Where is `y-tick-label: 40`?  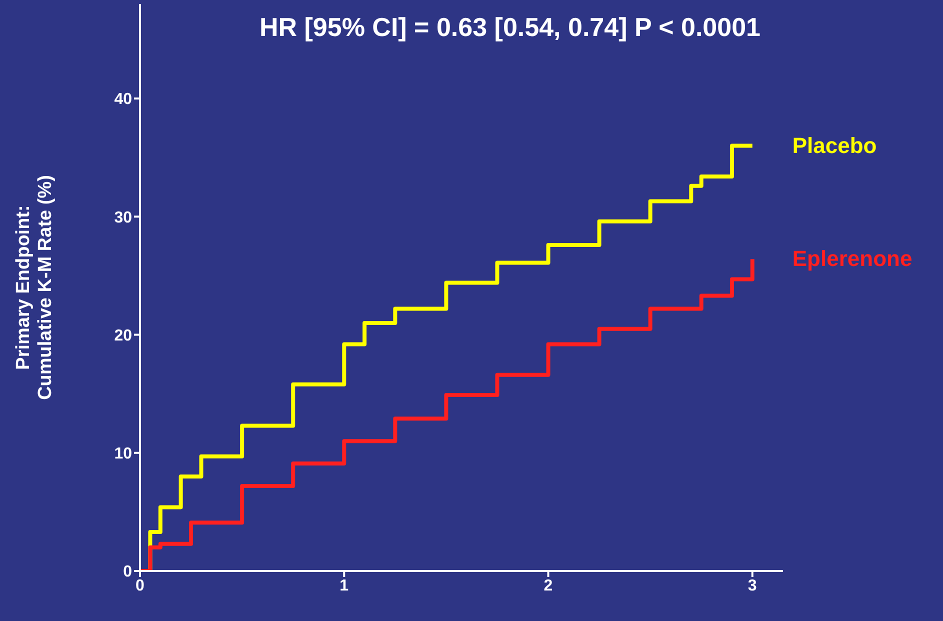 y-tick-label: 40 is located at coordinates (123, 99).